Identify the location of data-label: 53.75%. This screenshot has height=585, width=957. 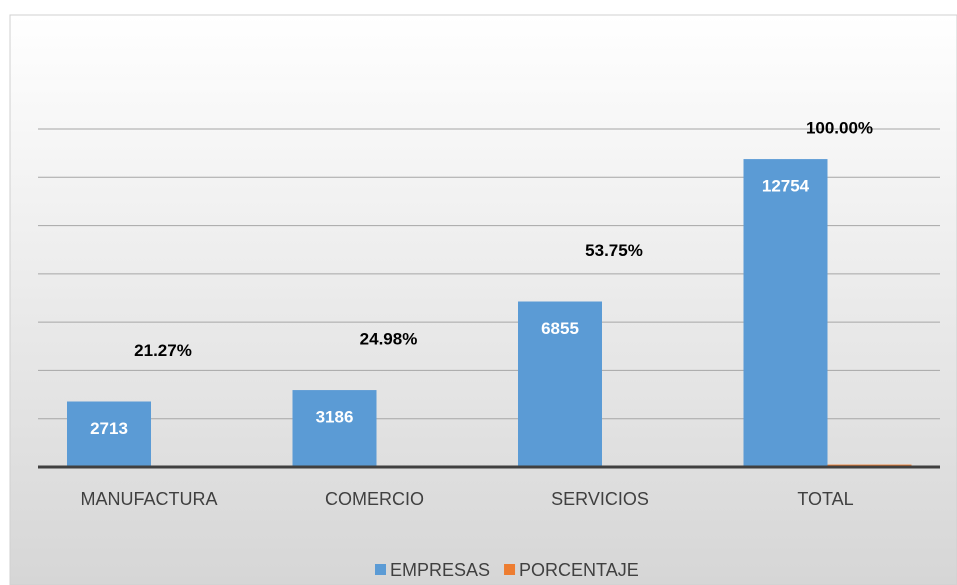
(614, 250).